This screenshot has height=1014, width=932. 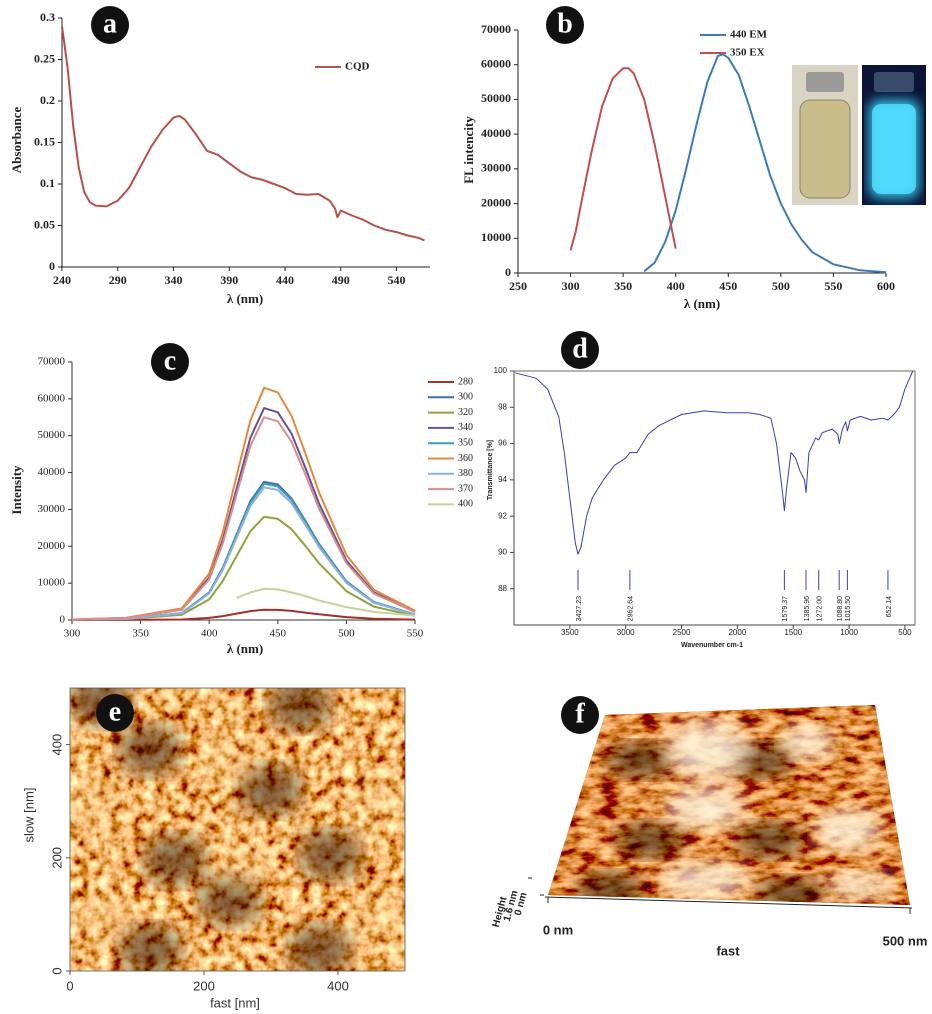 What do you see at coordinates (465, 381) in the screenshot?
I see `legend-label: 280` at bounding box center [465, 381].